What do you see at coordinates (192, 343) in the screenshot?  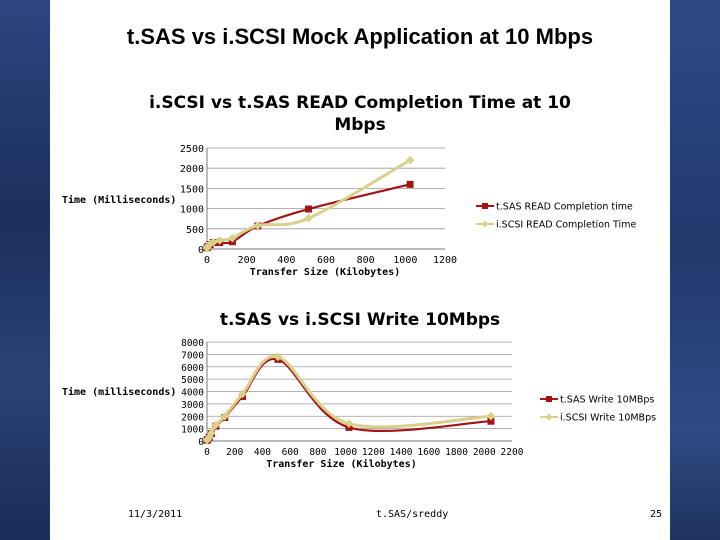 I see `y-tick-label: 8000` at bounding box center [192, 343].